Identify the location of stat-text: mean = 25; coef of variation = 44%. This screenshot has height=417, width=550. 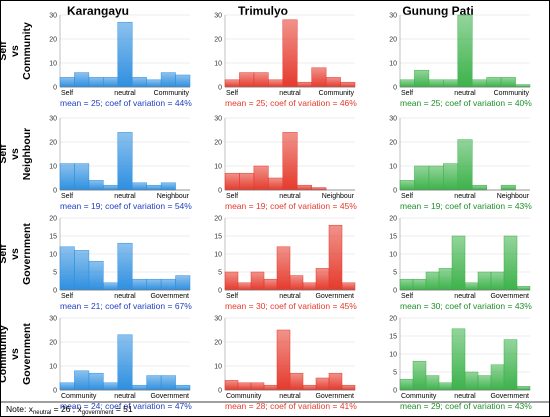
(126, 103).